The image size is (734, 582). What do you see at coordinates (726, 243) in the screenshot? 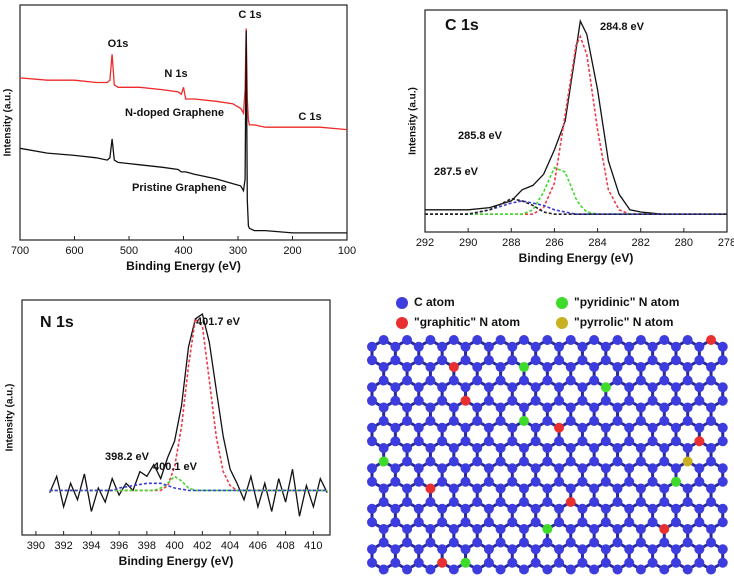
I see `x-tick-label: 278` at bounding box center [726, 243].